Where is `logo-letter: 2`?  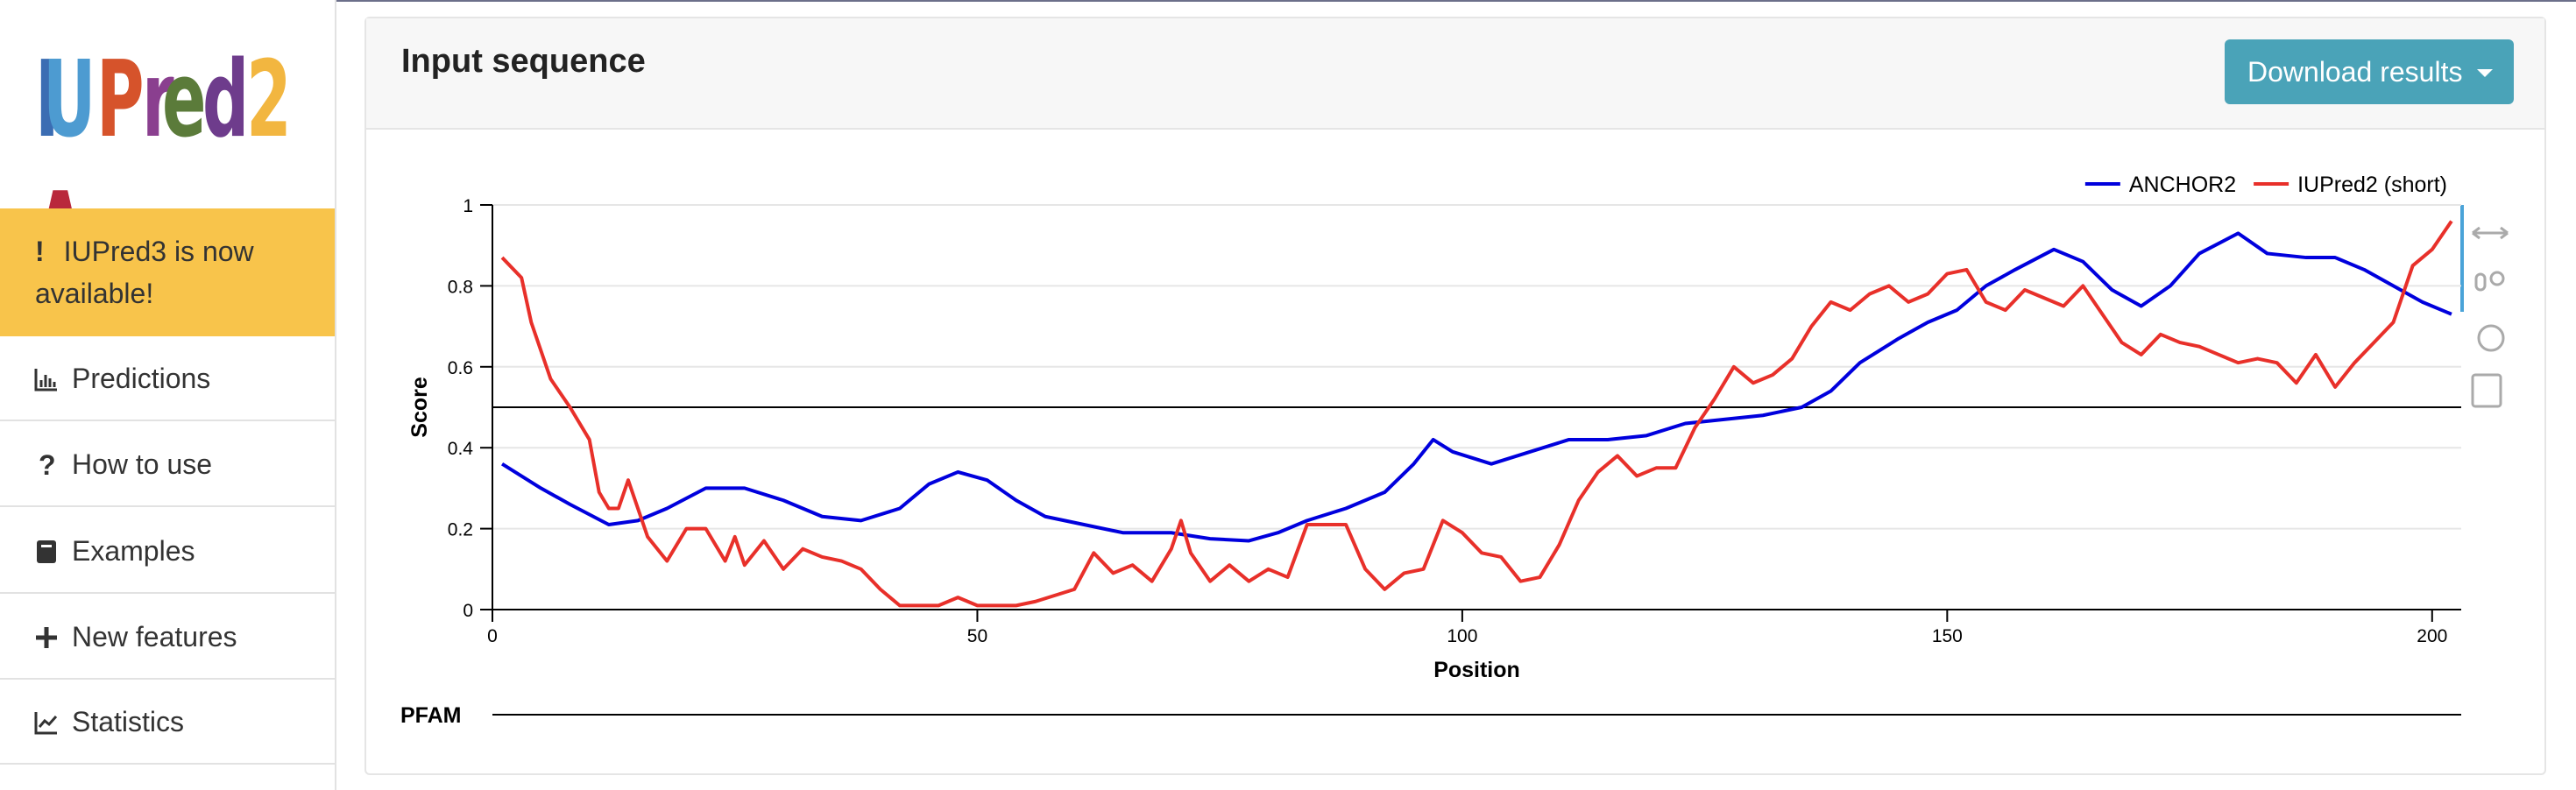
logo-letter: 2 is located at coordinates (268, 100).